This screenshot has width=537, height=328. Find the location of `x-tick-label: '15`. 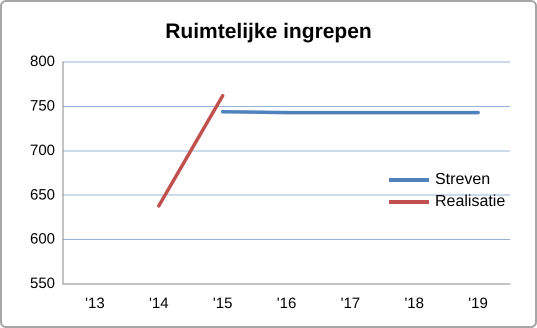

x-tick-label: '15 is located at coordinates (222, 303).